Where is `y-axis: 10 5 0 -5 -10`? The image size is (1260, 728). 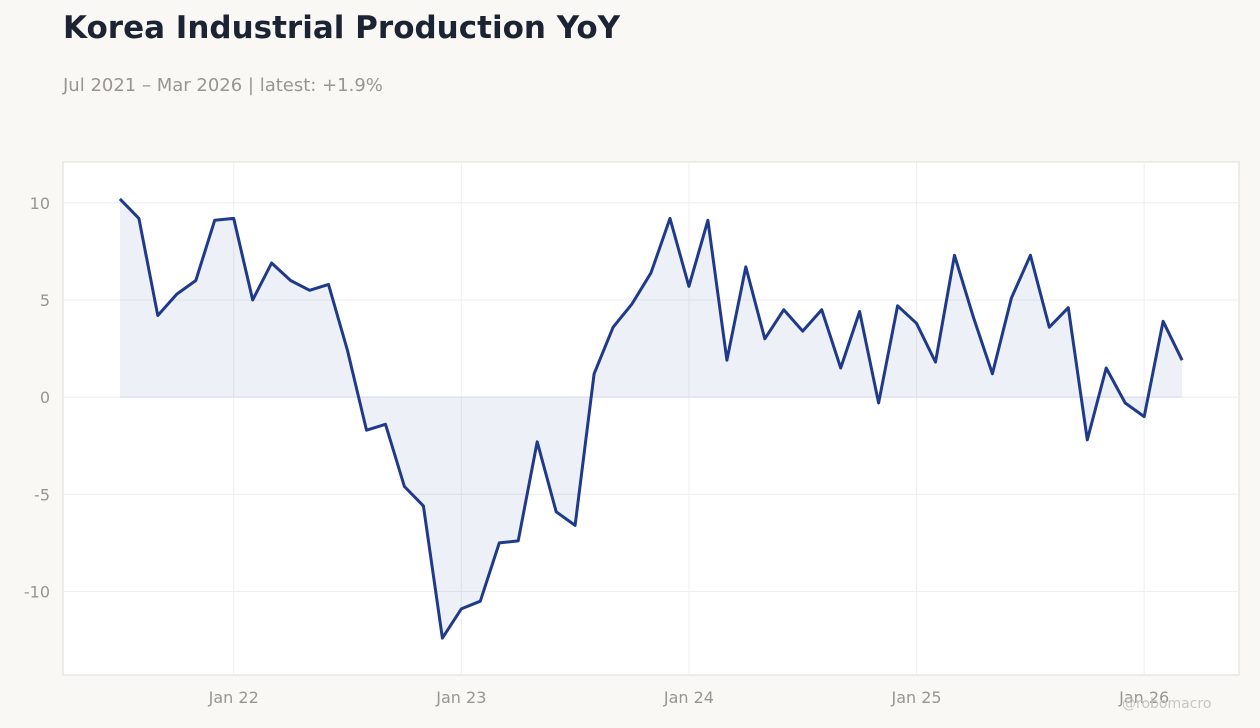
y-axis: 10 5 0 -5 -10 is located at coordinates (37, 398).